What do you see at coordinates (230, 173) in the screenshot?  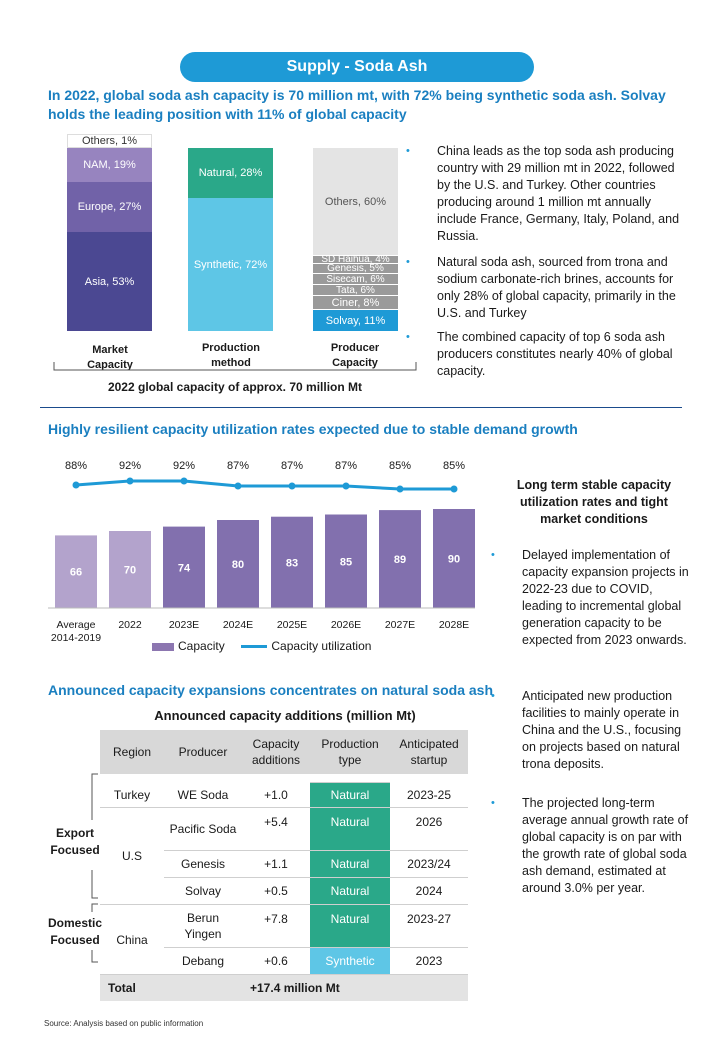 I see `method-seg-natural: Natural, 28%` at bounding box center [230, 173].